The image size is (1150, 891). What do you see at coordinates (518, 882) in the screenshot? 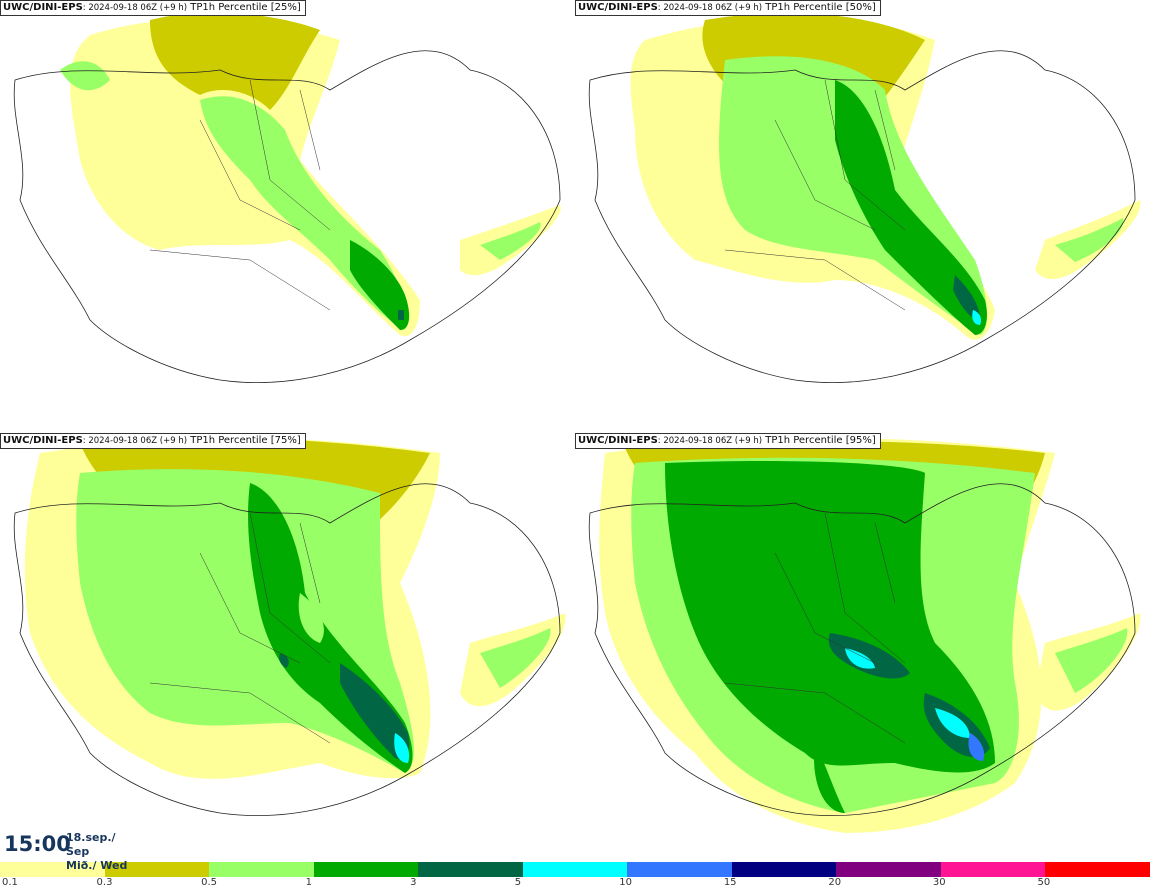
I see `color-scale-tick-label: 5` at bounding box center [518, 882].